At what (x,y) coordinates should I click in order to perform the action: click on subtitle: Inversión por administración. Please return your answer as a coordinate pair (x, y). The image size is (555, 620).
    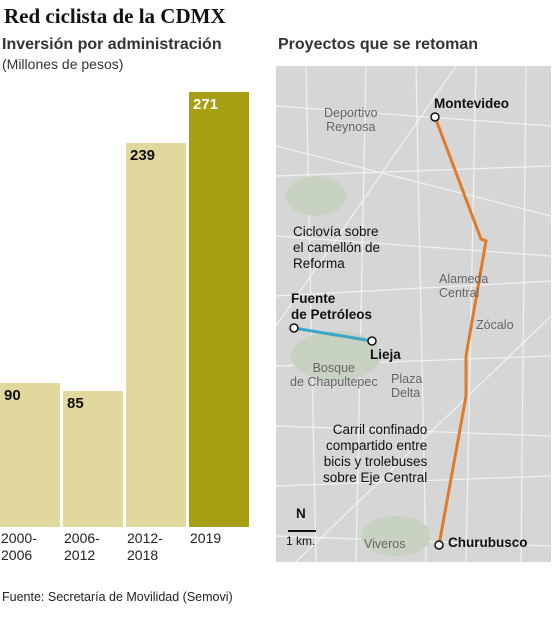
    Looking at the image, I should click on (112, 44).